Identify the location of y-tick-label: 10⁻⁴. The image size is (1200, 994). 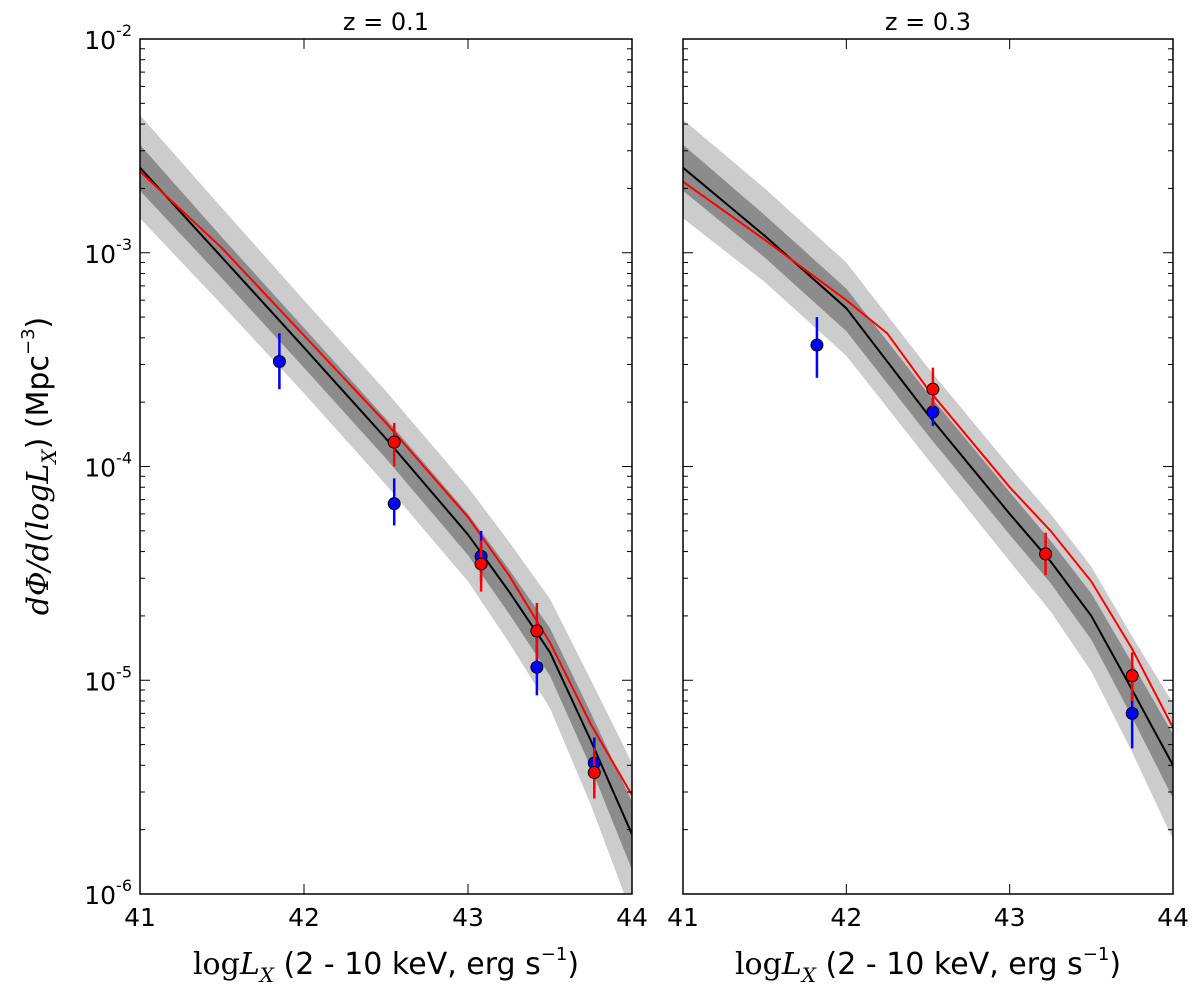
(108, 466).